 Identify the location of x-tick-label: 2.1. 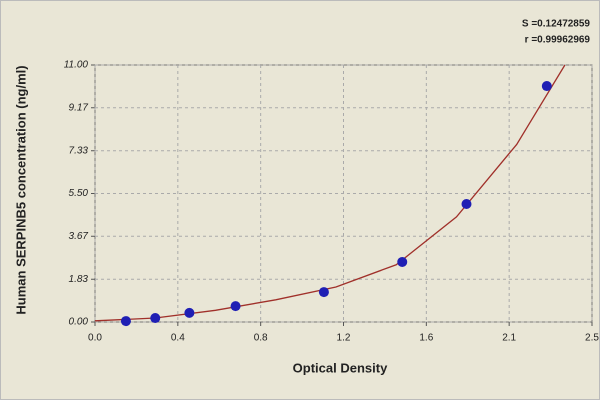
(509, 338).